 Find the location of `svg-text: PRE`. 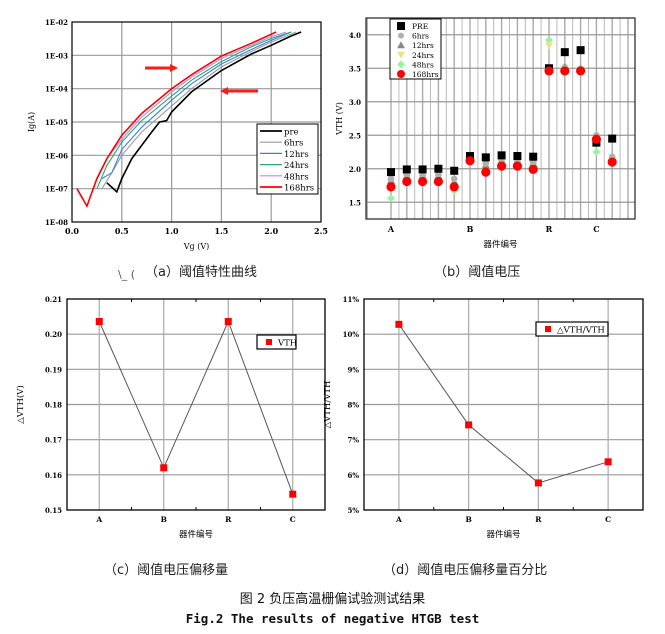

svg-text: PRE is located at coordinates (420, 26).